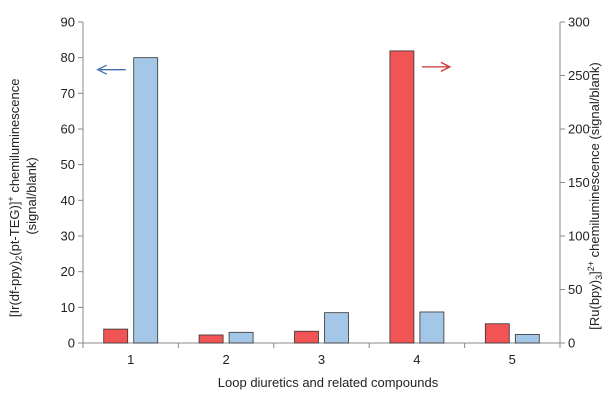  What do you see at coordinates (575, 289) in the screenshot?
I see `y-right-tick-label: 50` at bounding box center [575, 289].